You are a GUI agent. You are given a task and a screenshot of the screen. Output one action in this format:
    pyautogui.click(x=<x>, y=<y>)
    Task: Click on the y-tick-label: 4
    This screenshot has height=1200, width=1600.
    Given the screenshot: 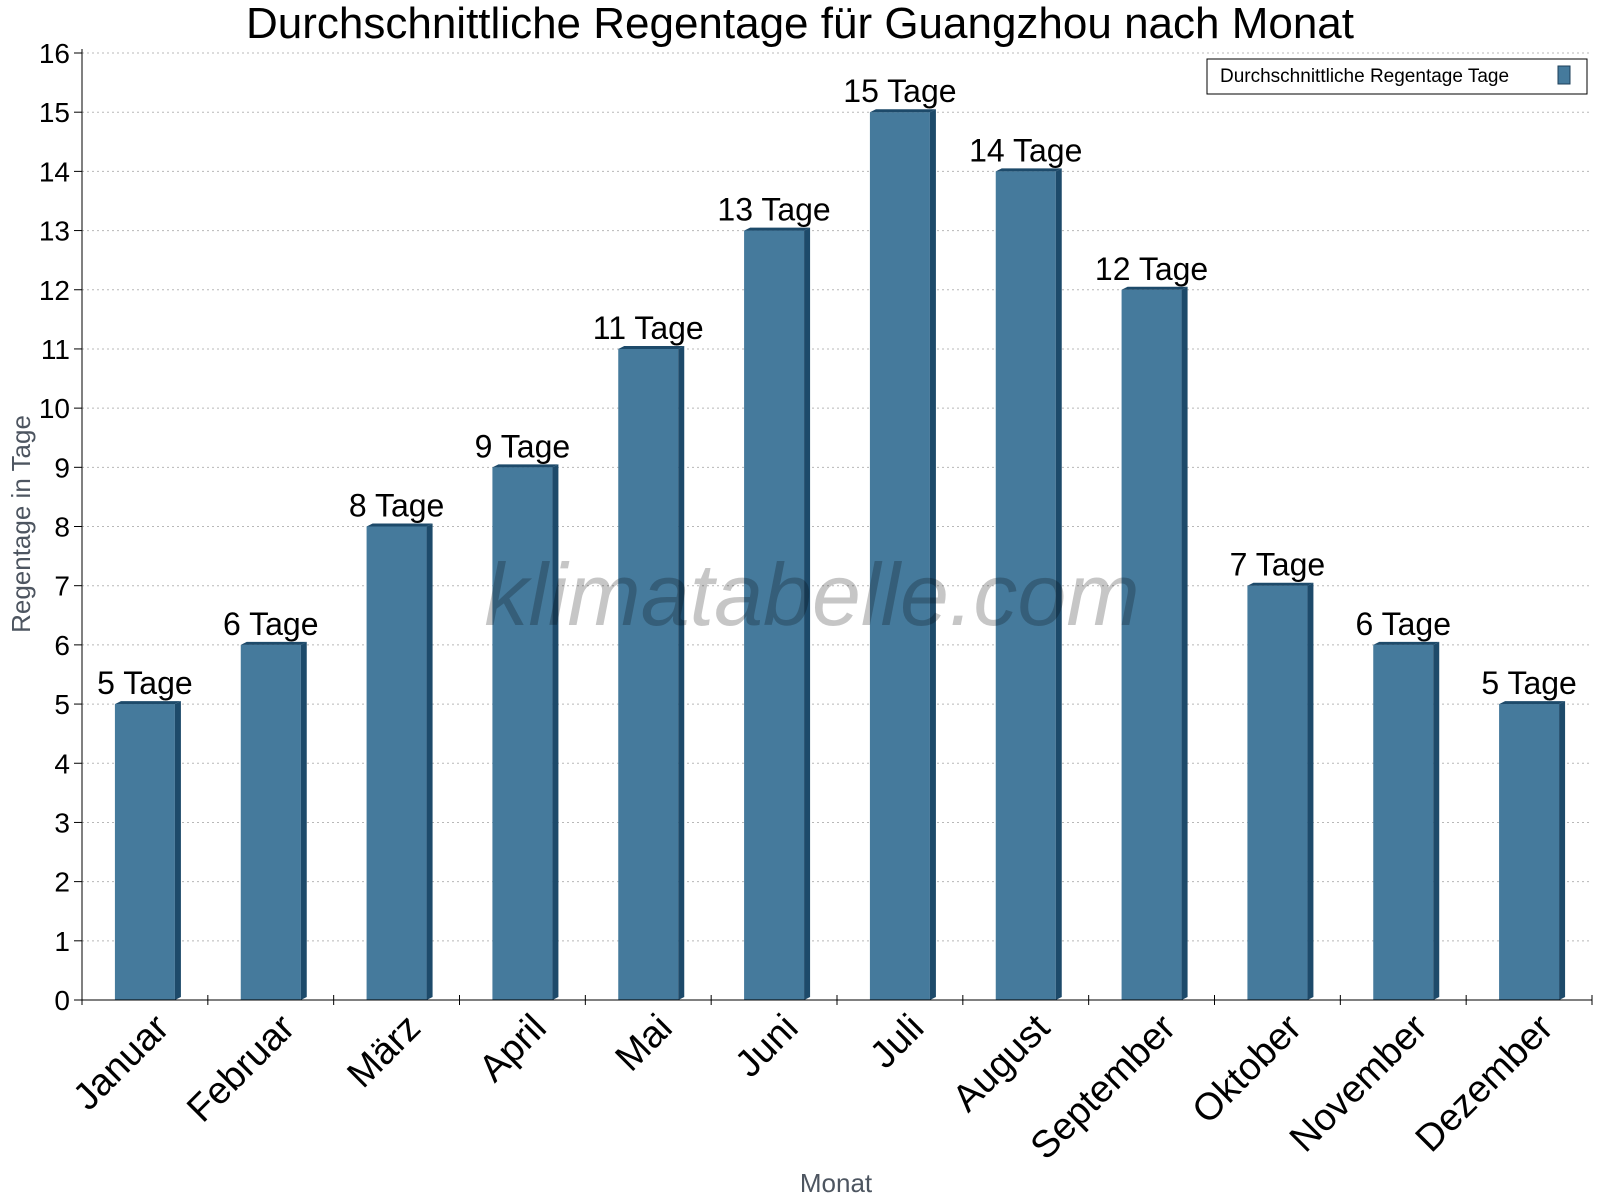 What is the action you would take?
    pyautogui.click(x=62, y=763)
    